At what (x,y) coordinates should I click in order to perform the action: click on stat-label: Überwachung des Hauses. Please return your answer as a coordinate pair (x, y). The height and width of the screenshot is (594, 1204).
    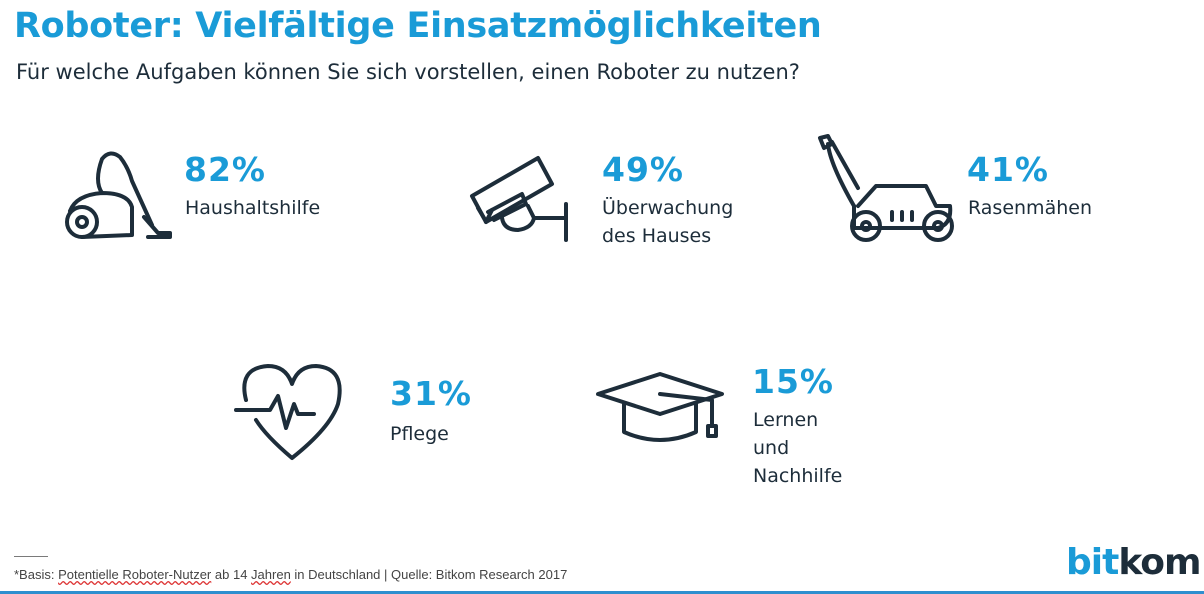
    Looking at the image, I should click on (667, 222).